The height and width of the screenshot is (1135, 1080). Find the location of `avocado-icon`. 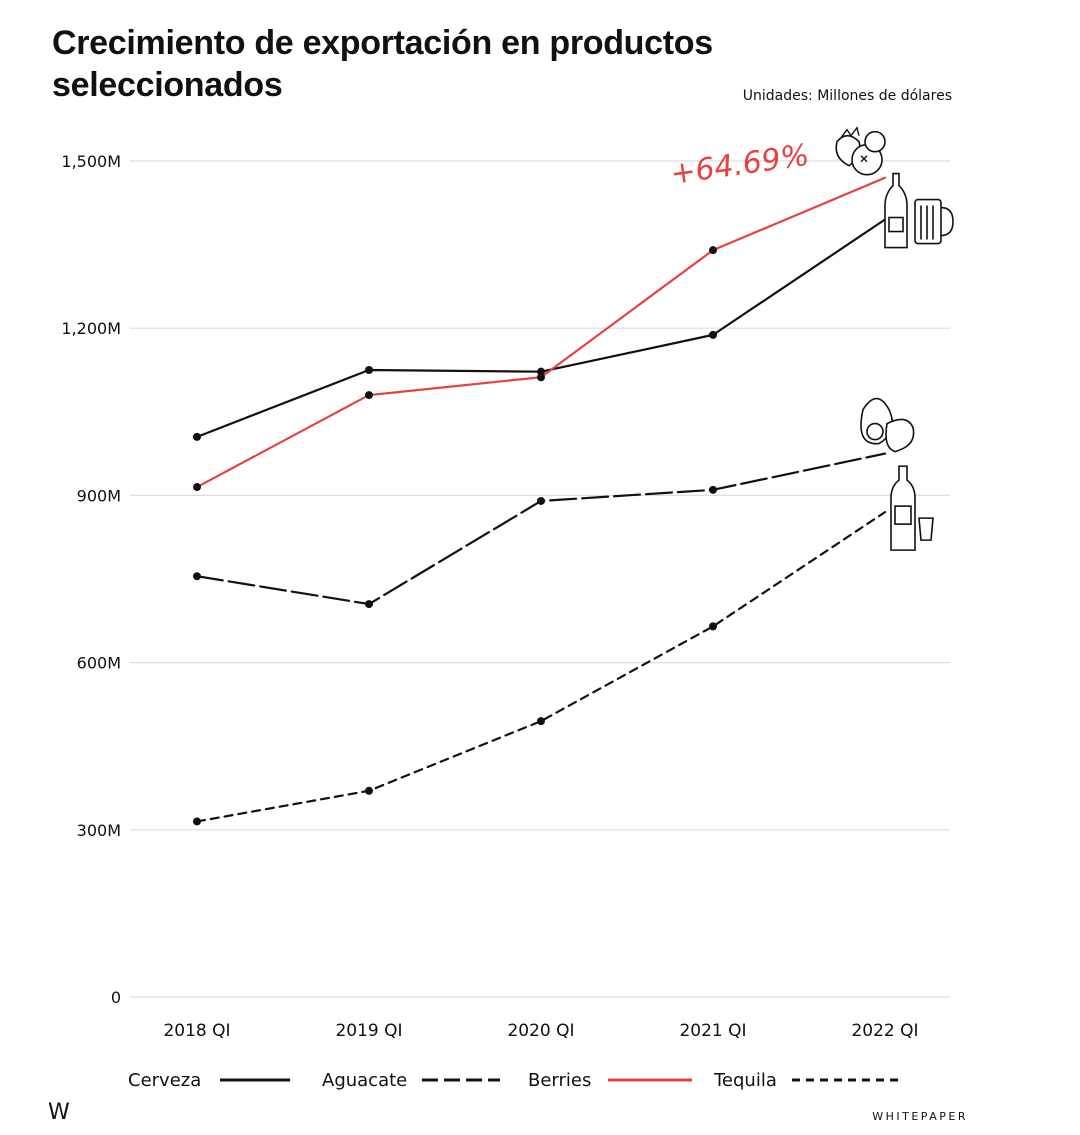

avocado-icon is located at coordinates (887, 425).